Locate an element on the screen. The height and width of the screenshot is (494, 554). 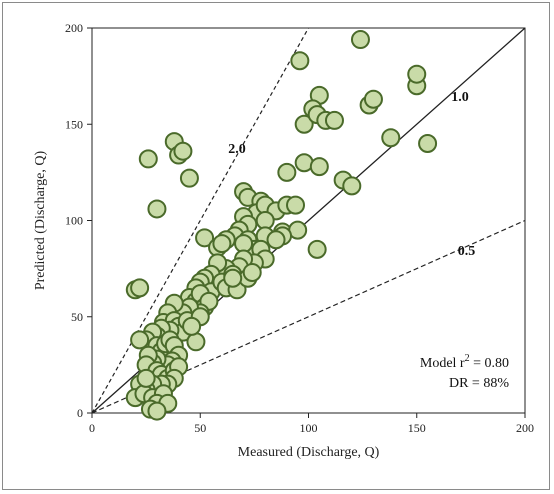
reference-line-label: 0.5 is located at coordinates (467, 251).